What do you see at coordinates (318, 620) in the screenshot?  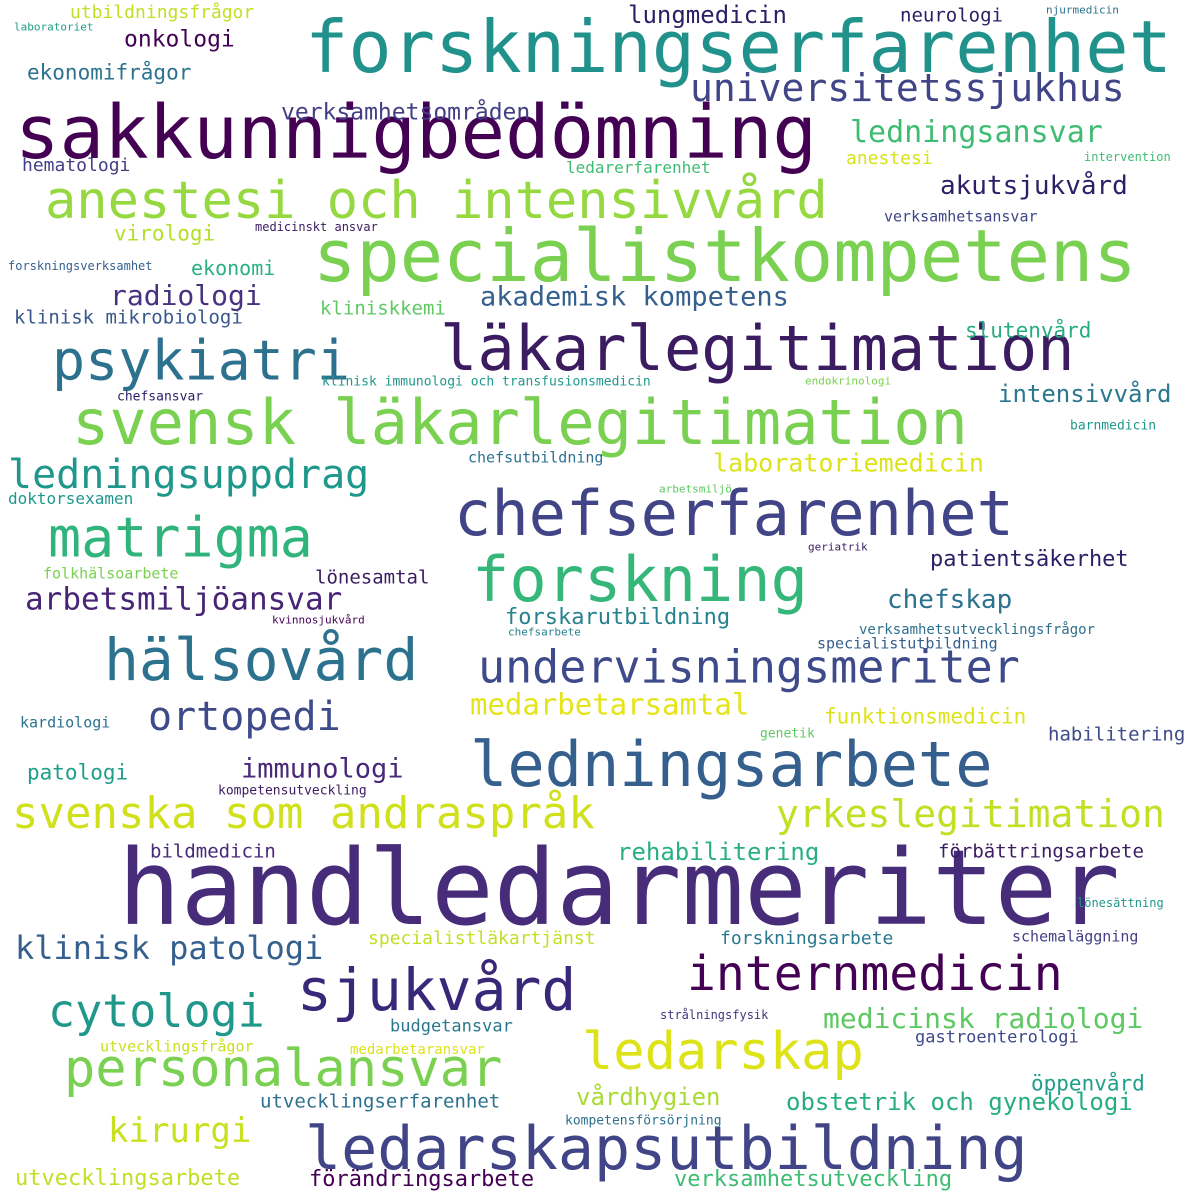 I see `cloud-word: kvinnosjukvård` at bounding box center [318, 620].